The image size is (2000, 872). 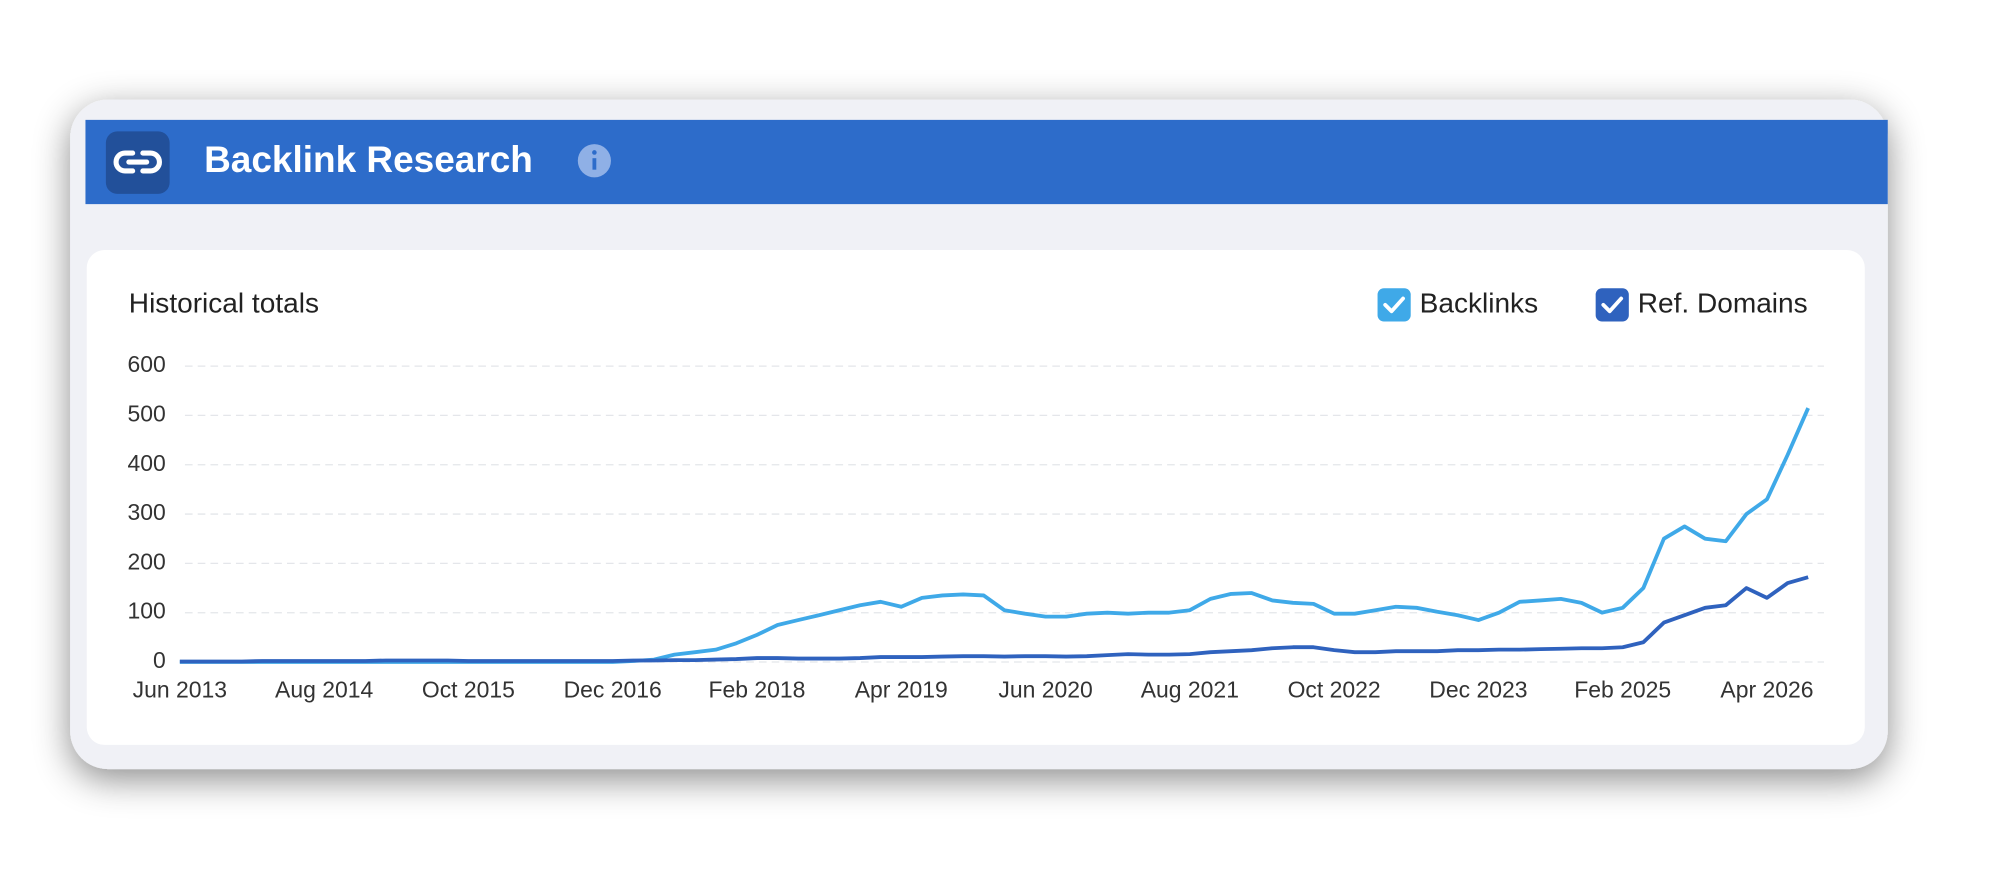 What do you see at coordinates (1622, 689) in the screenshot?
I see `x-tick-label: Feb 2025` at bounding box center [1622, 689].